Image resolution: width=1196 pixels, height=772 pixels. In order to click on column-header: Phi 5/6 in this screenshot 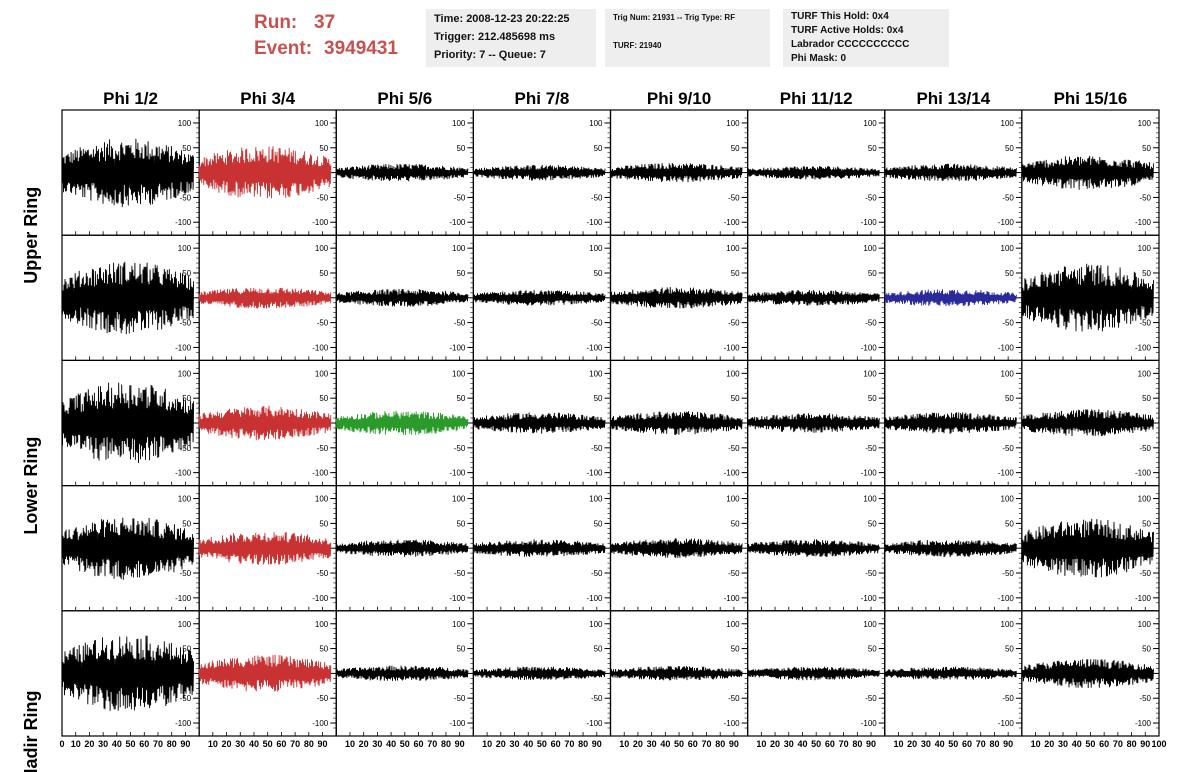, I will do `click(404, 98)`.